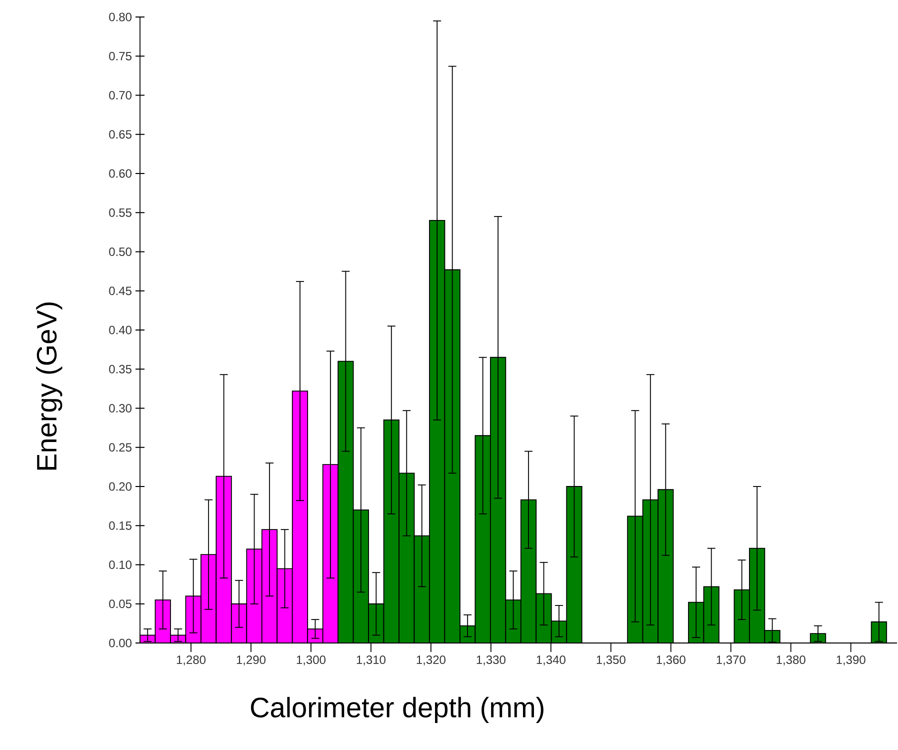 The height and width of the screenshot is (750, 898). Describe the element at coordinates (491, 661) in the screenshot. I see `x-tick-label: 1,330` at that location.